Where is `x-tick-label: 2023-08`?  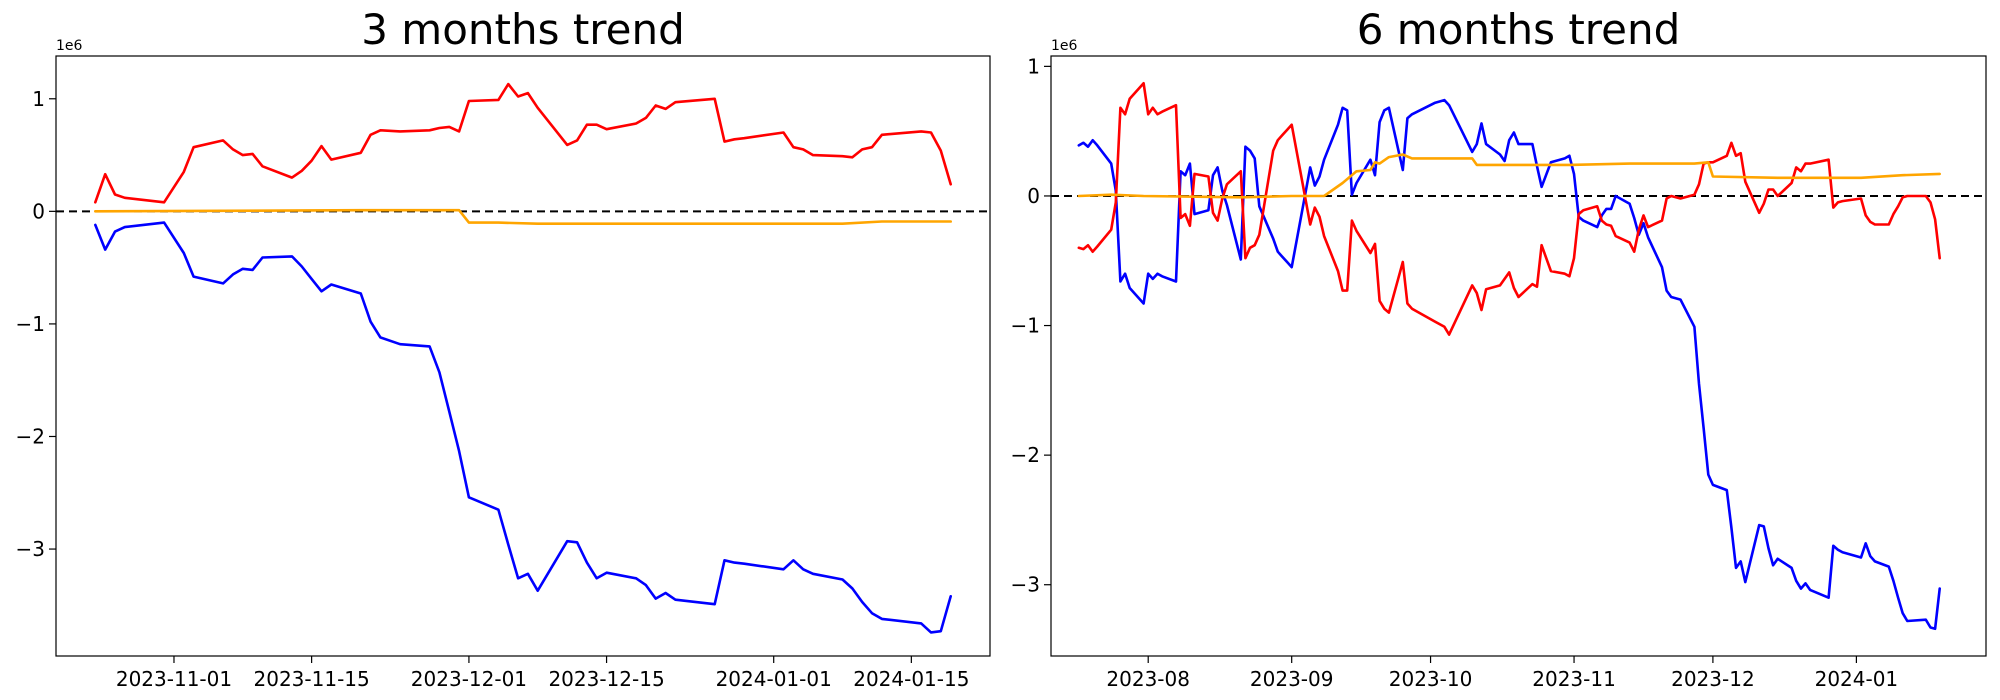 x-tick-label: 2023-08 is located at coordinates (1148, 679).